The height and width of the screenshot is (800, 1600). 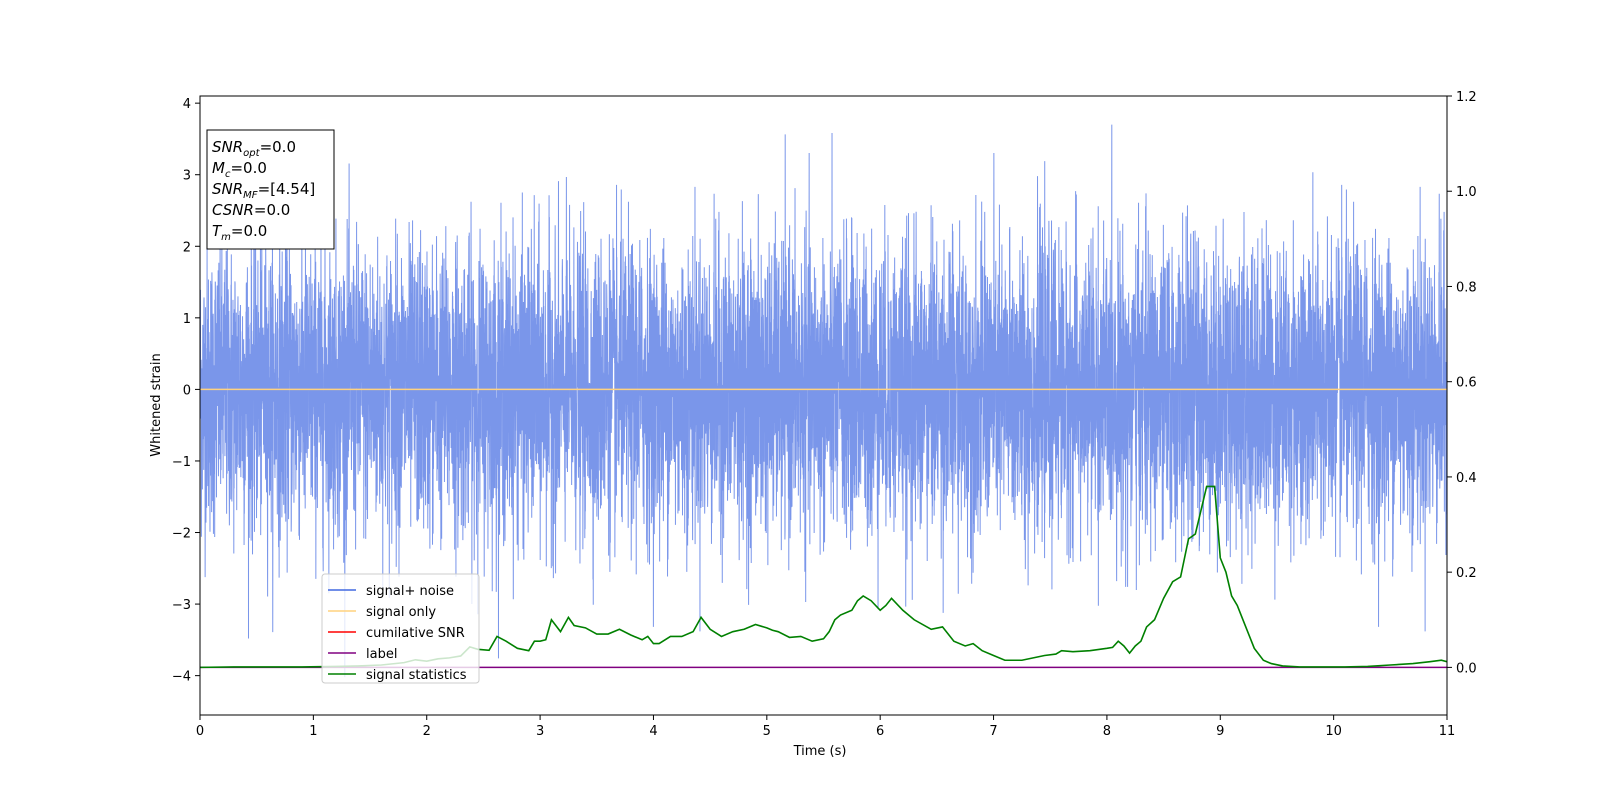 I want to click on x-tick-label: 2, so click(x=427, y=731).